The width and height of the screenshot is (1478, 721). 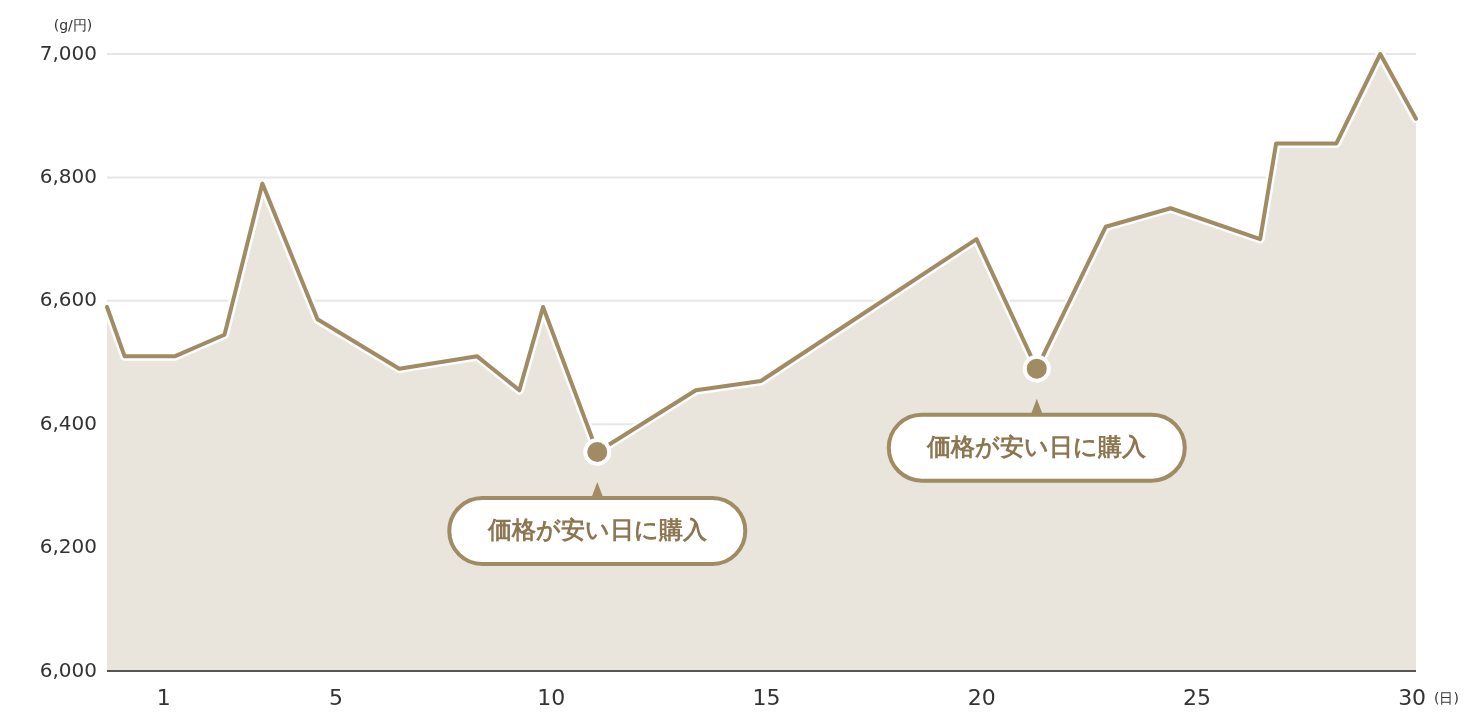 What do you see at coordinates (68, 422) in the screenshot?
I see `y-tick-label: 6,400` at bounding box center [68, 422].